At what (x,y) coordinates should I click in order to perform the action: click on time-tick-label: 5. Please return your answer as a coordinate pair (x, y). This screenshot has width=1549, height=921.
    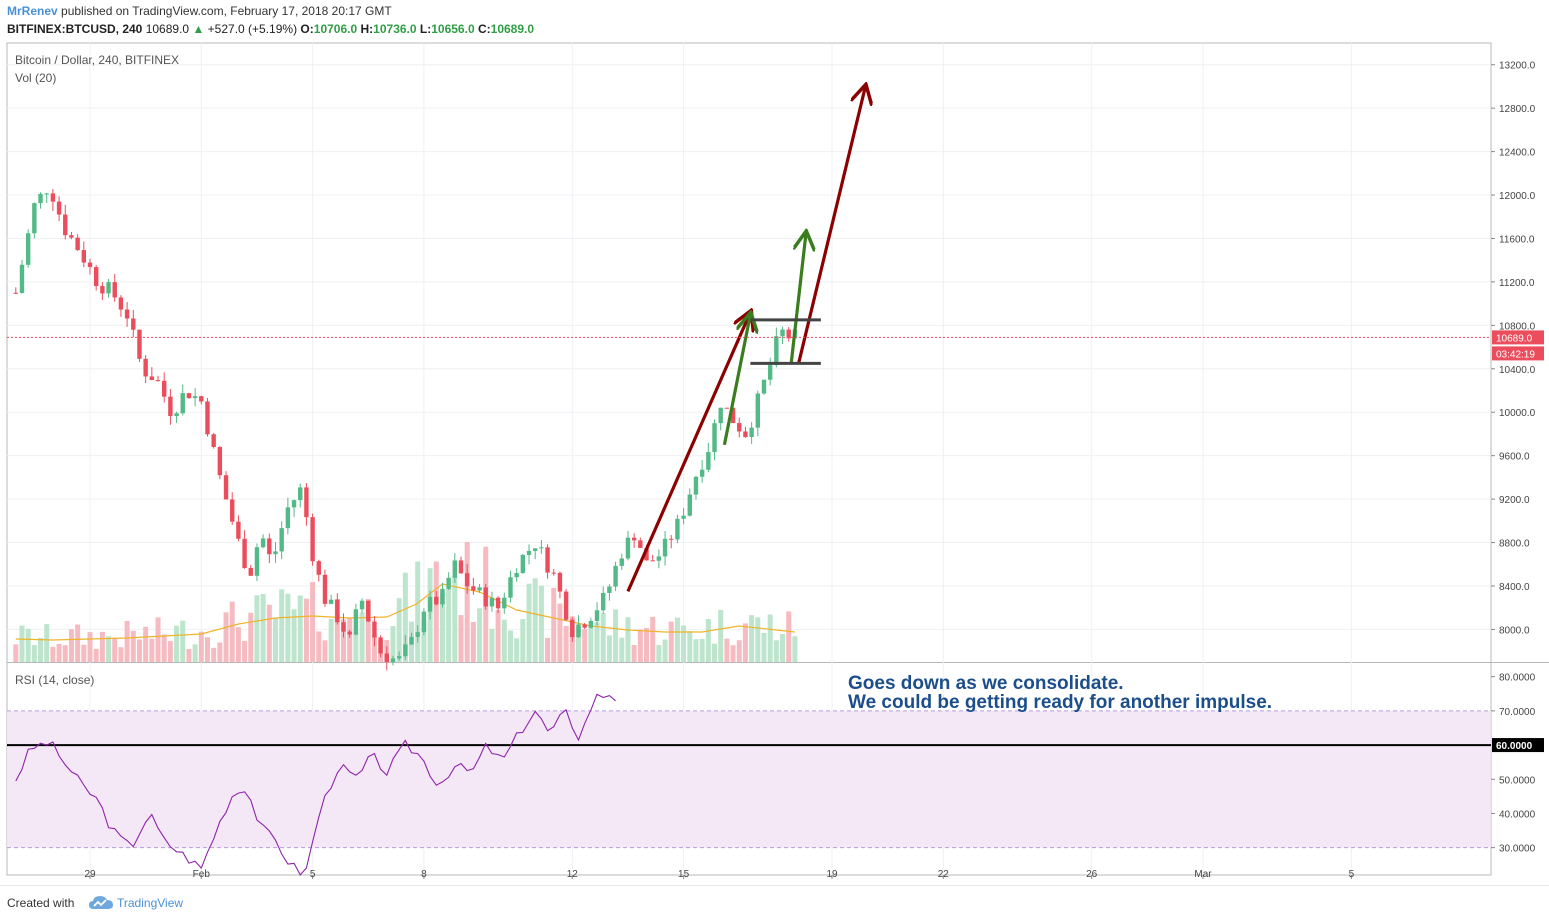
    Looking at the image, I should click on (313, 874).